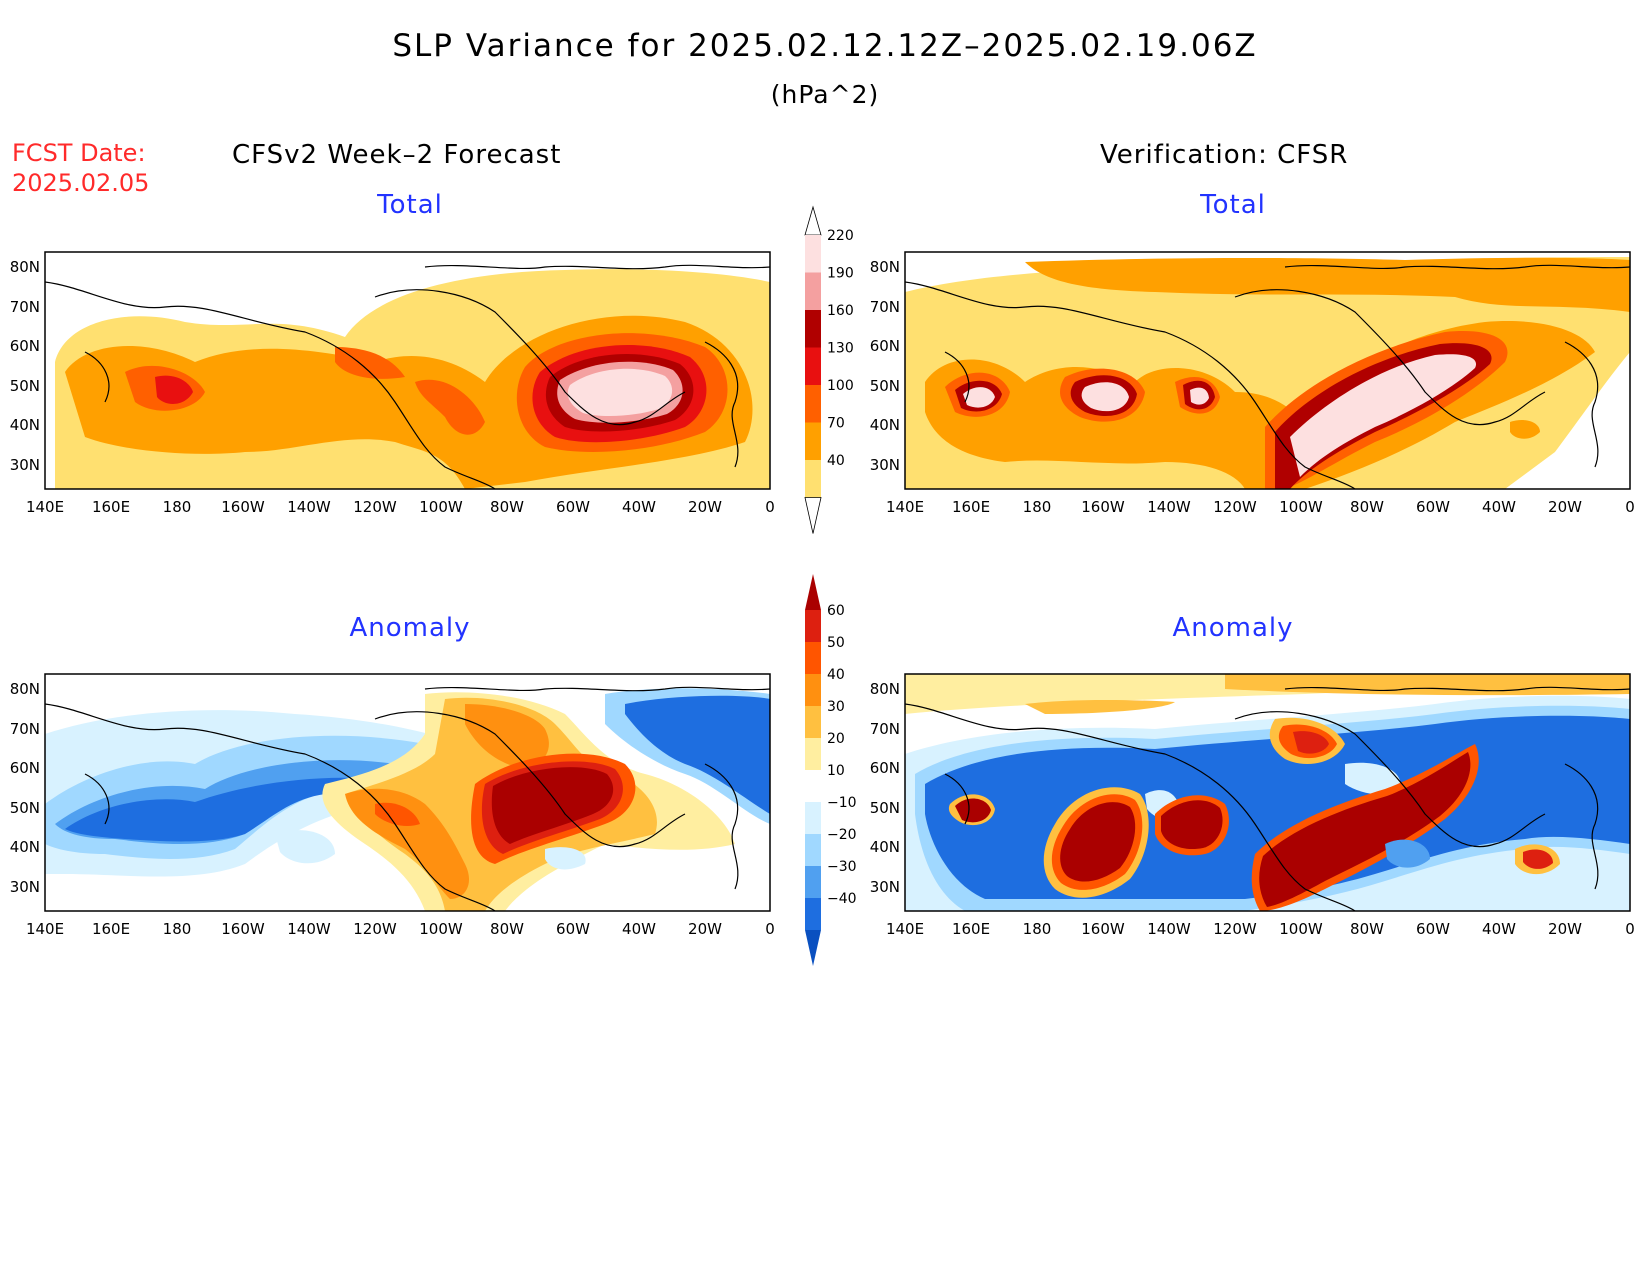 The width and height of the screenshot is (1650, 1275). I want to click on colorbar-total-canvas: 220 190 160 130 100 70 40, so click(829, 369).